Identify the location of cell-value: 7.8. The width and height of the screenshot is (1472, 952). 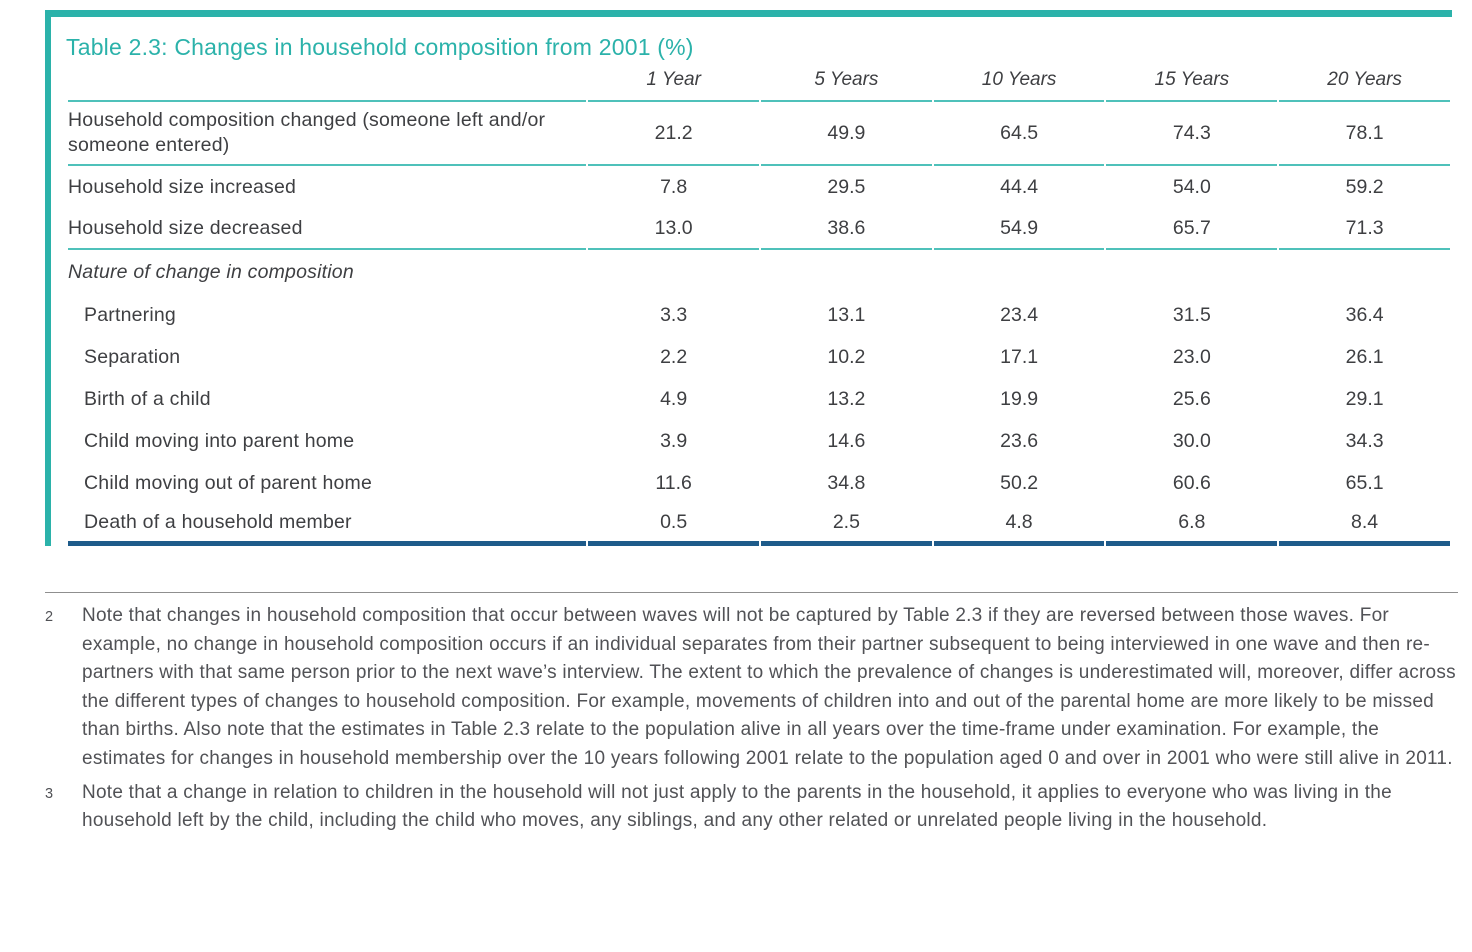
(674, 186).